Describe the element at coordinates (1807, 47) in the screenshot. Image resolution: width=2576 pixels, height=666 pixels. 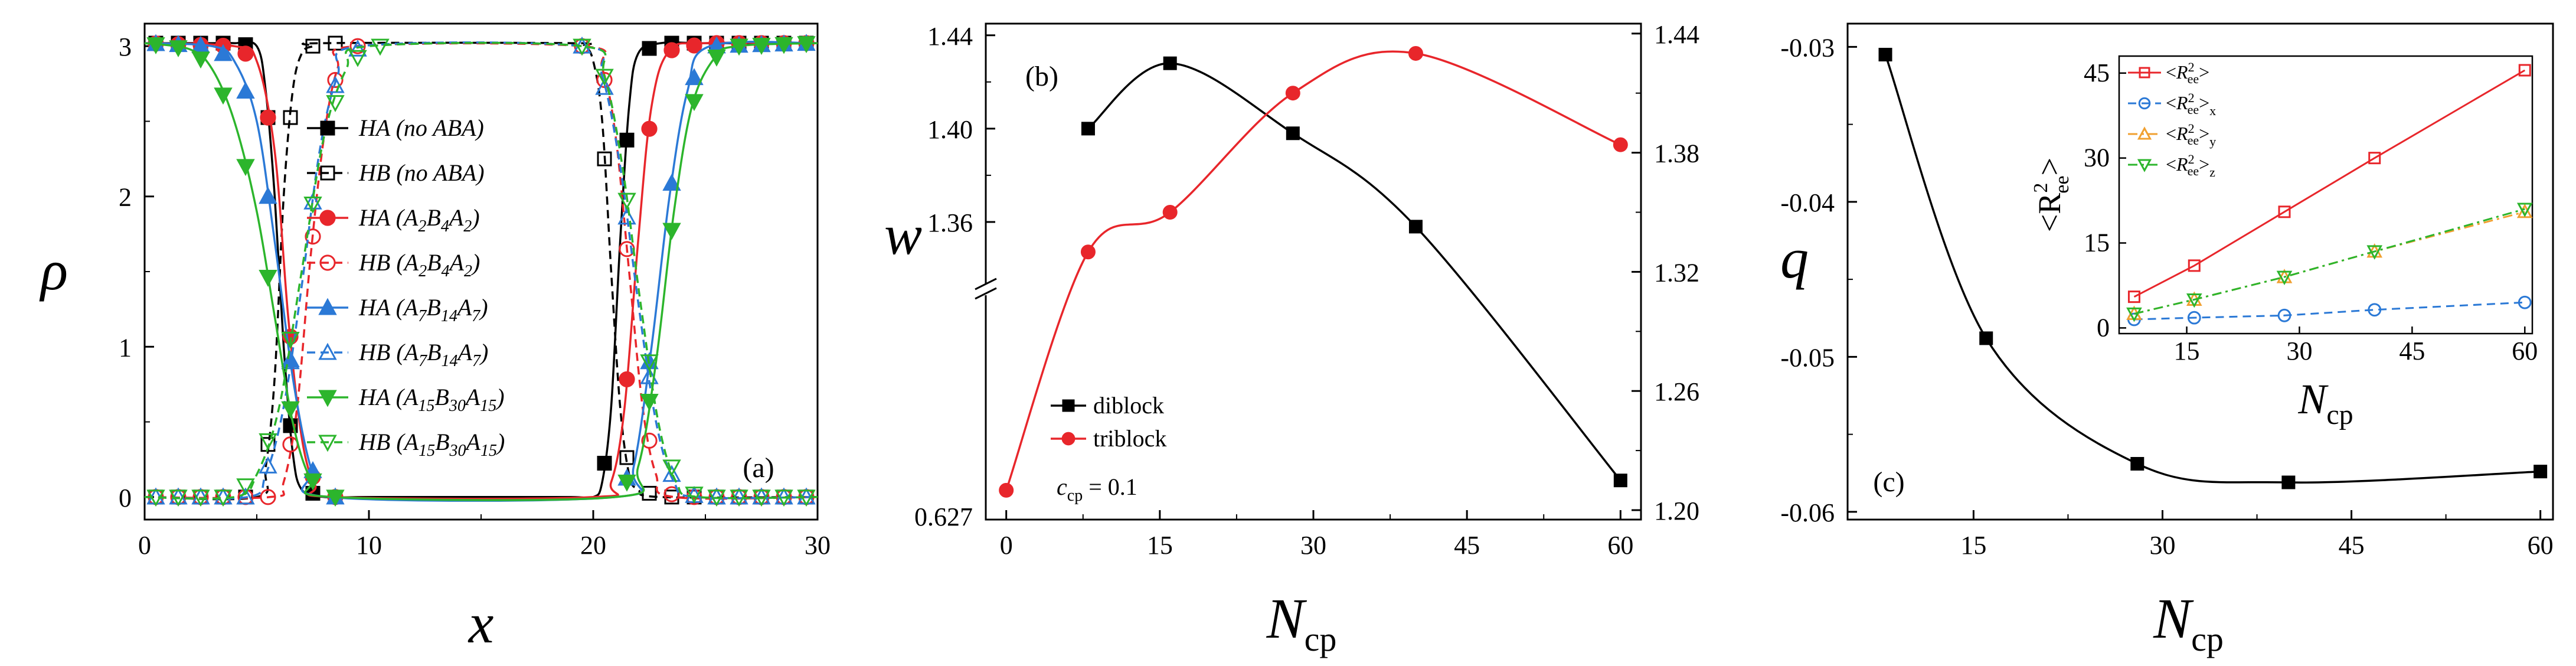
I see `y-tick-label: -0.03` at that location.